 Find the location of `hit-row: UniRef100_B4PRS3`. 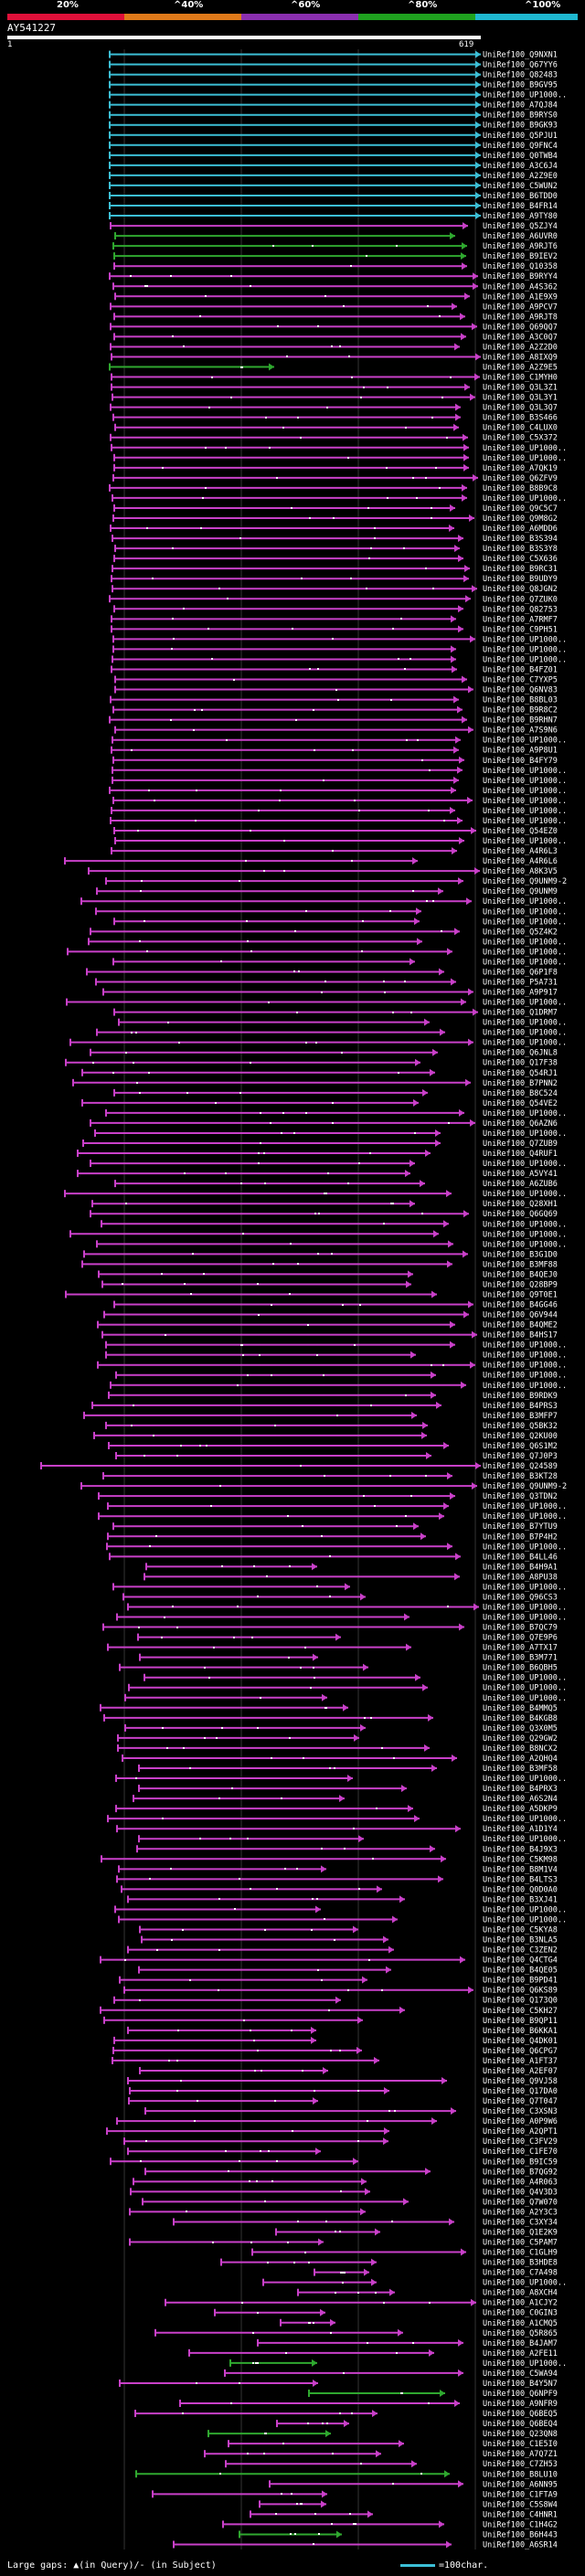

hit-row: UniRef100_B4PRS3 is located at coordinates (325, 1406).